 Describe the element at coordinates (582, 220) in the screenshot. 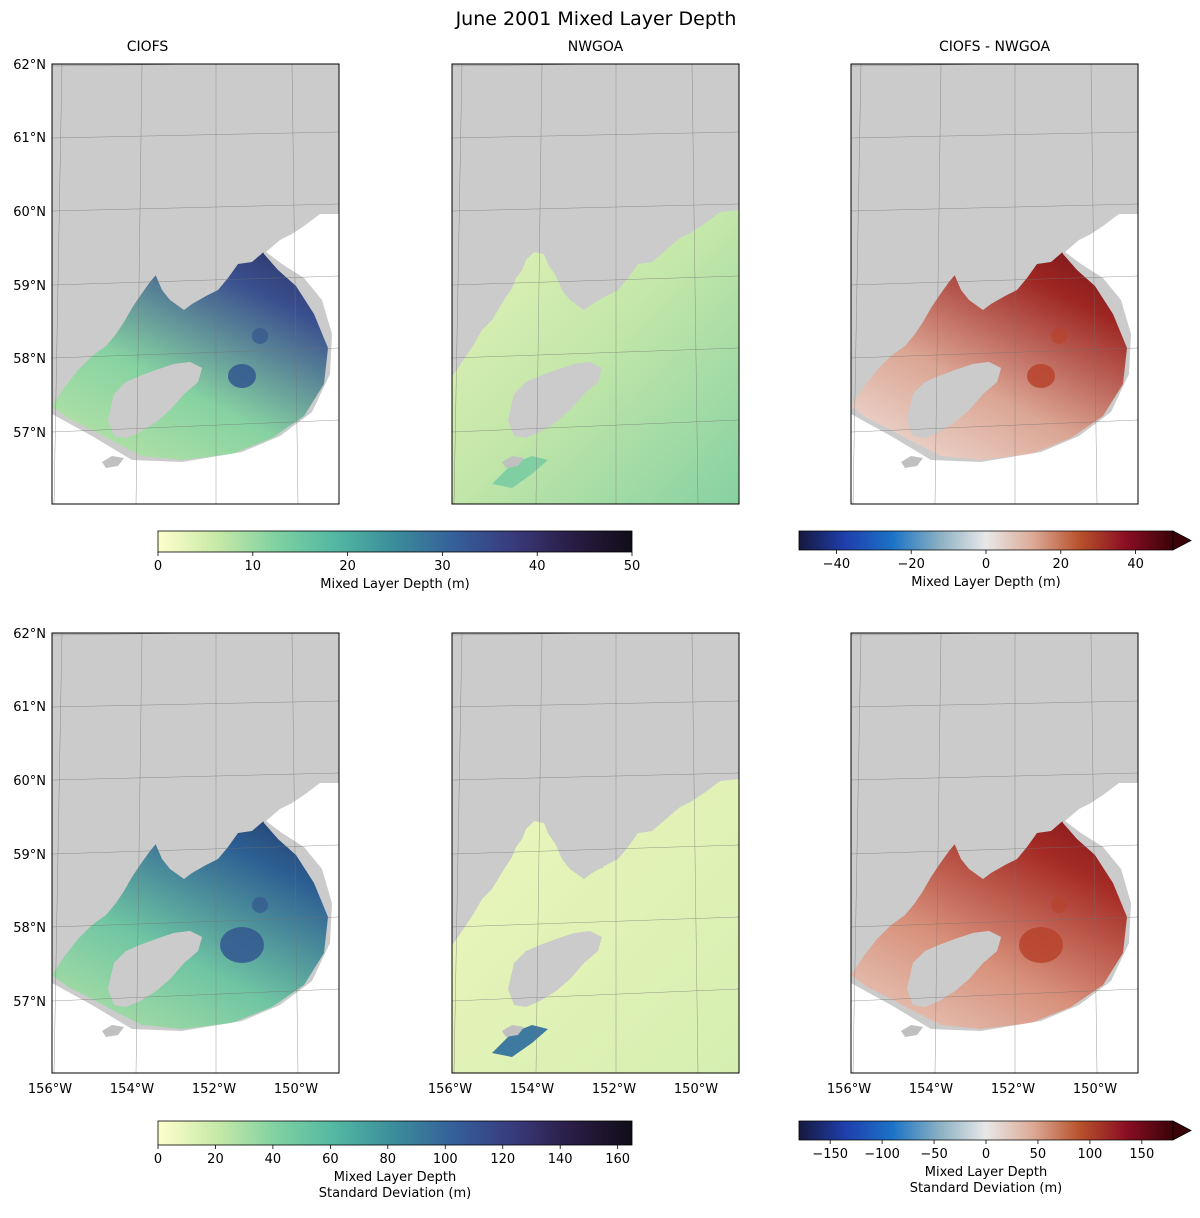

I see `land-lobe` at that location.